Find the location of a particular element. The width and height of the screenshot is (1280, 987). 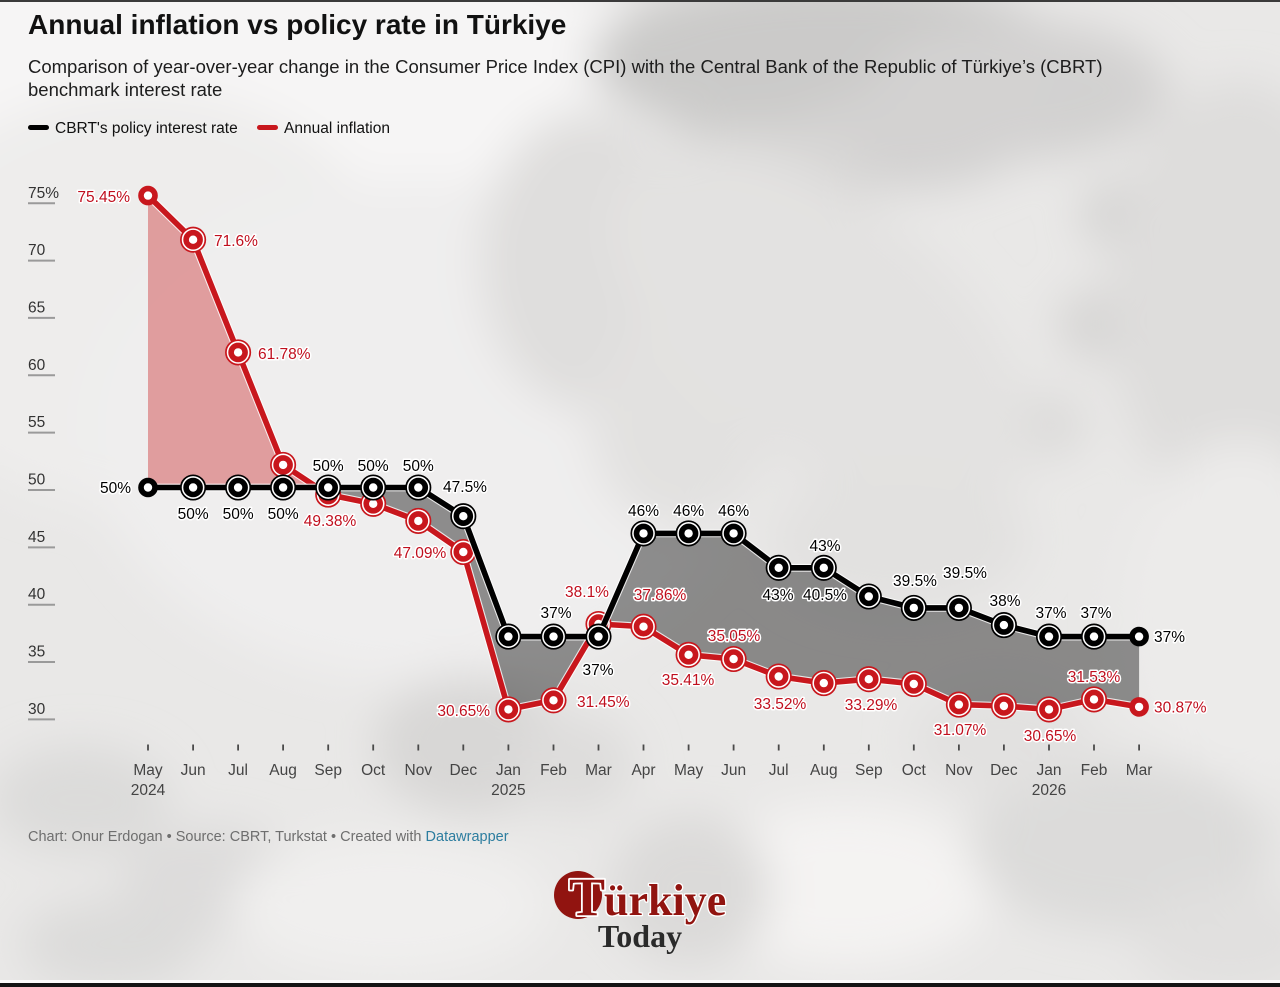

svg-text: 33.52% is located at coordinates (780, 704).